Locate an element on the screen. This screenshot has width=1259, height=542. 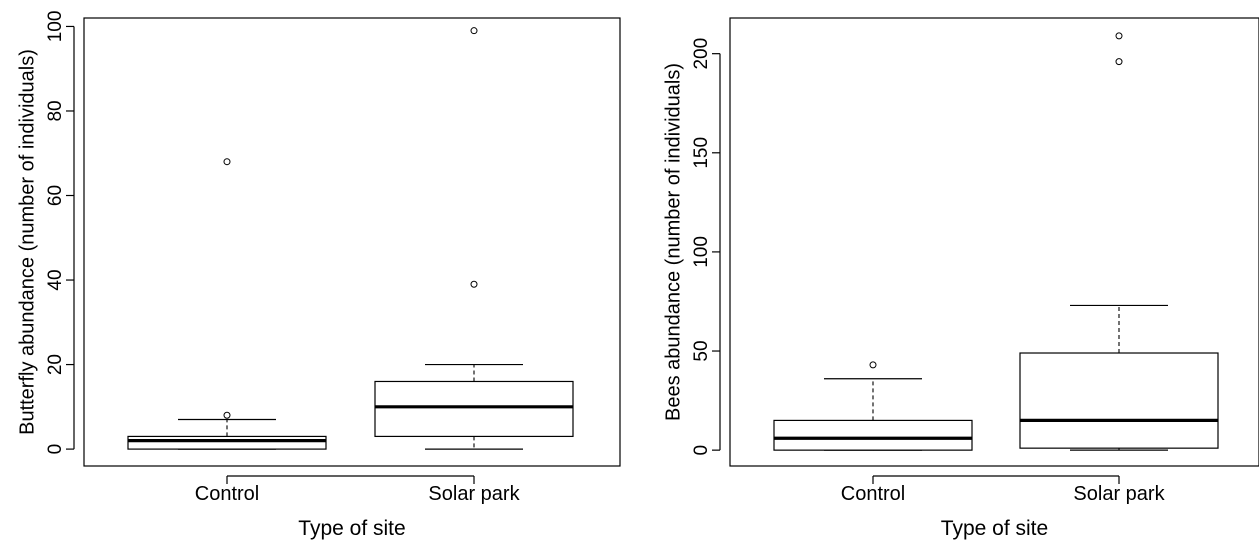
y-tick-label: 200 is located at coordinates (701, 54).